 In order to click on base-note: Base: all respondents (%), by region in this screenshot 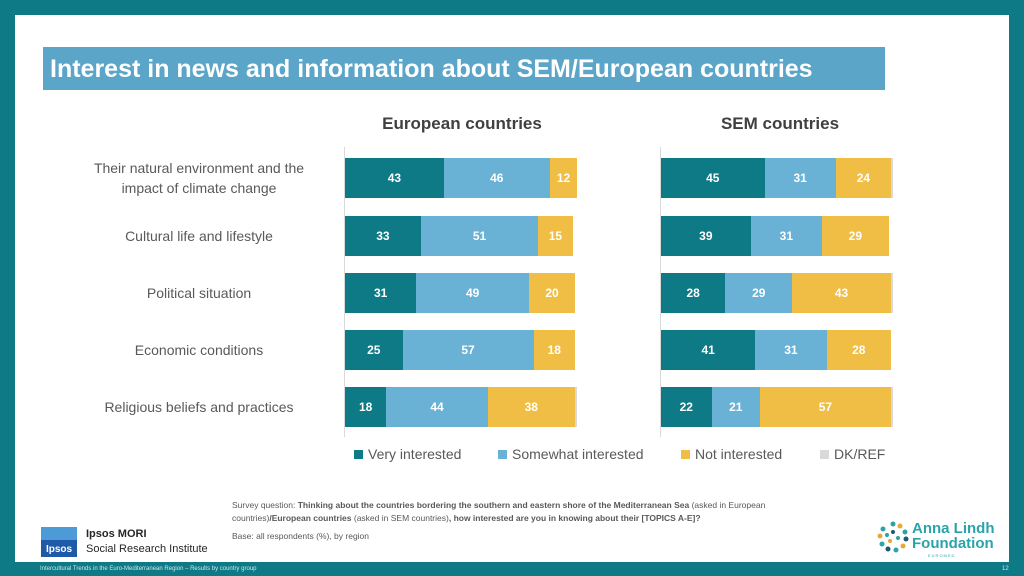, I will do `click(301, 536)`.